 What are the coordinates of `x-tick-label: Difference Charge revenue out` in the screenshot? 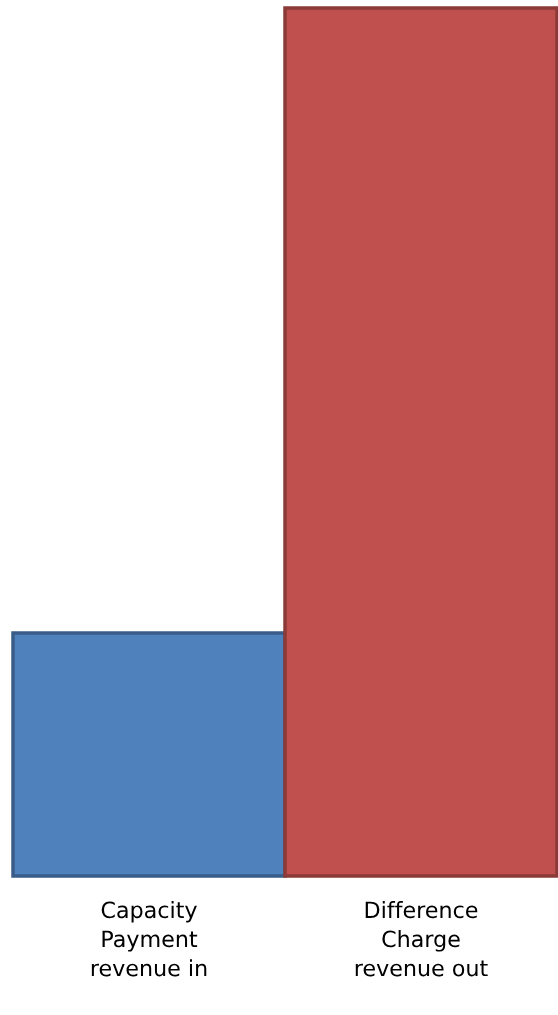 It's located at (421, 939).